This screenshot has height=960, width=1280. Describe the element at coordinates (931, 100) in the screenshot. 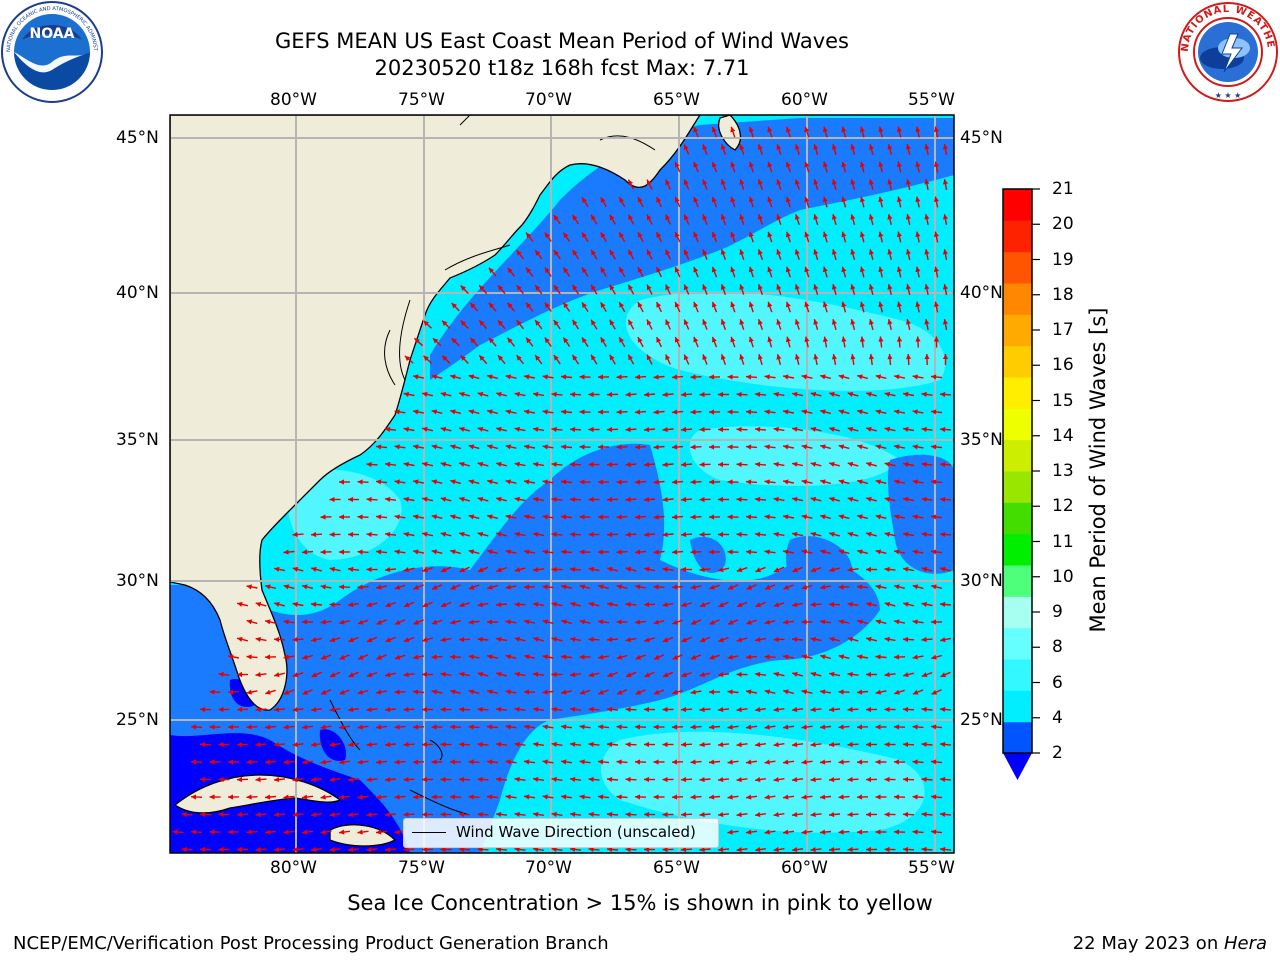

I see `lon-label-top: 55°W` at that location.